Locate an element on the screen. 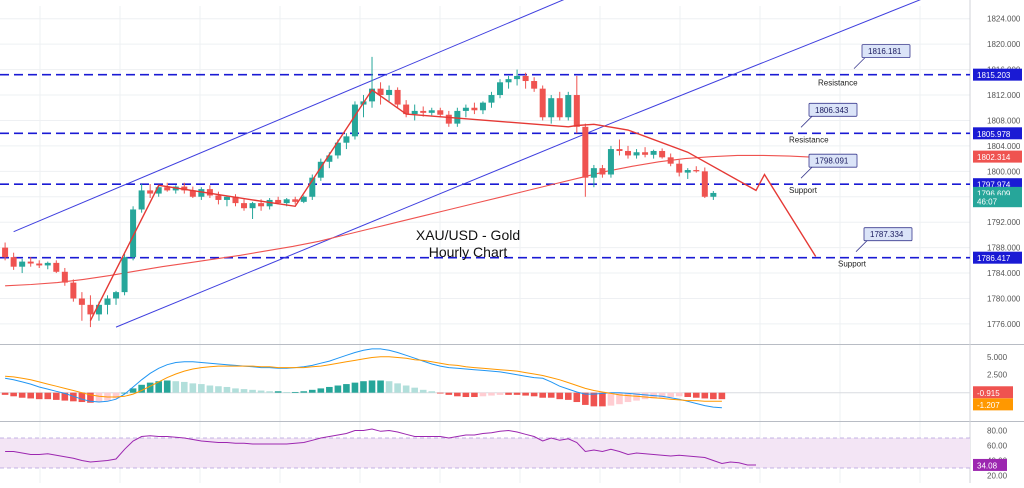 This screenshot has width=1024, height=488. rsi-tick-label: 60.00 is located at coordinates (997, 446).